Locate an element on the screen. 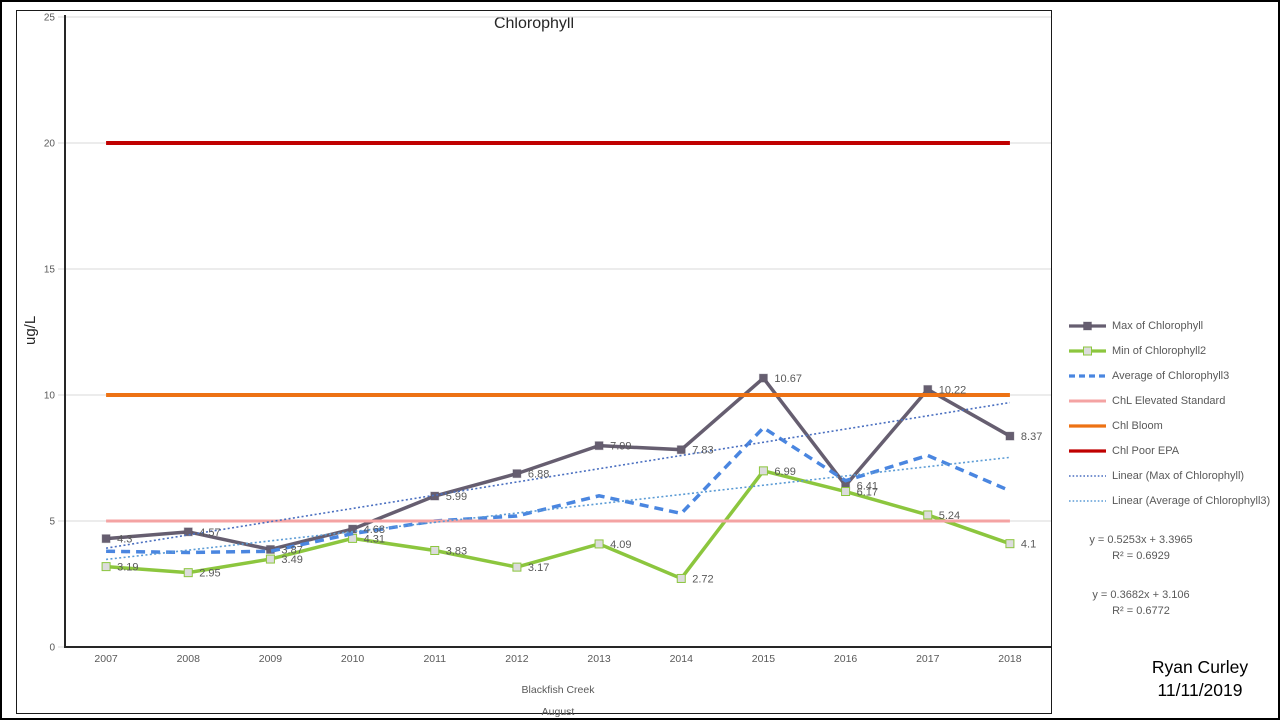 The image size is (1280, 720). x-tick-label: 2018 is located at coordinates (1010, 659).